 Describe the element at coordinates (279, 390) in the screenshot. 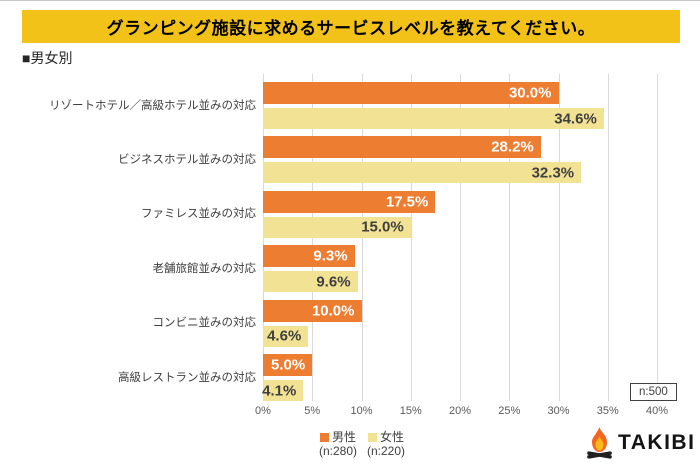

I see `bar-value-label: 4.1%` at that location.